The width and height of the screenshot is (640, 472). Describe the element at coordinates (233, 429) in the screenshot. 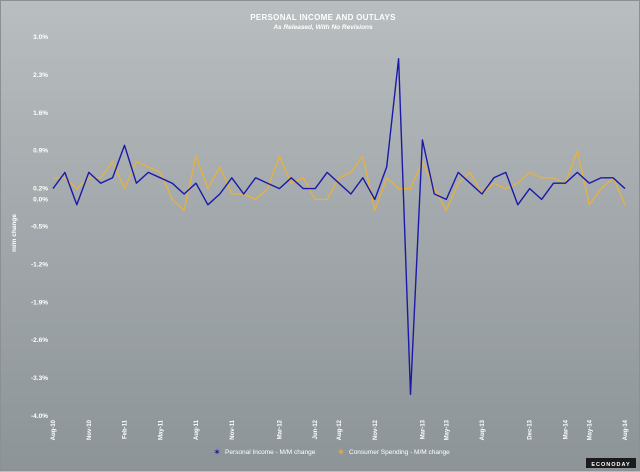

I see `x-tick-label: Nov-11` at that location.